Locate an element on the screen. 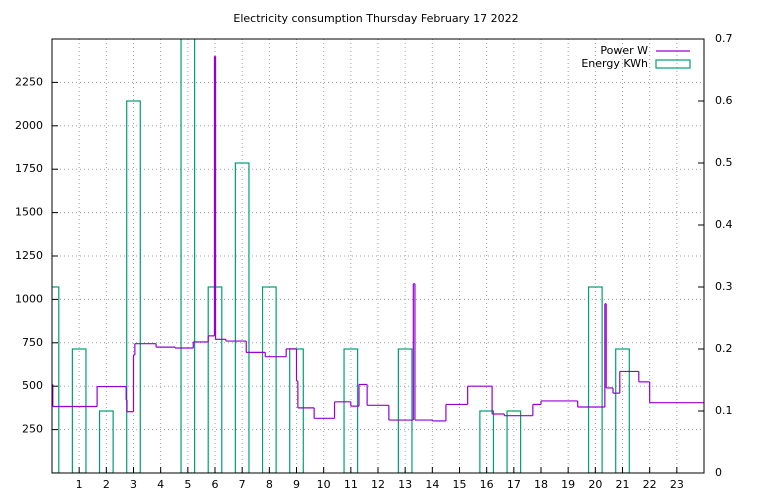 Image resolution: width=768 pixels, height=500 pixels. x-tick-label: 4 is located at coordinates (160, 484).